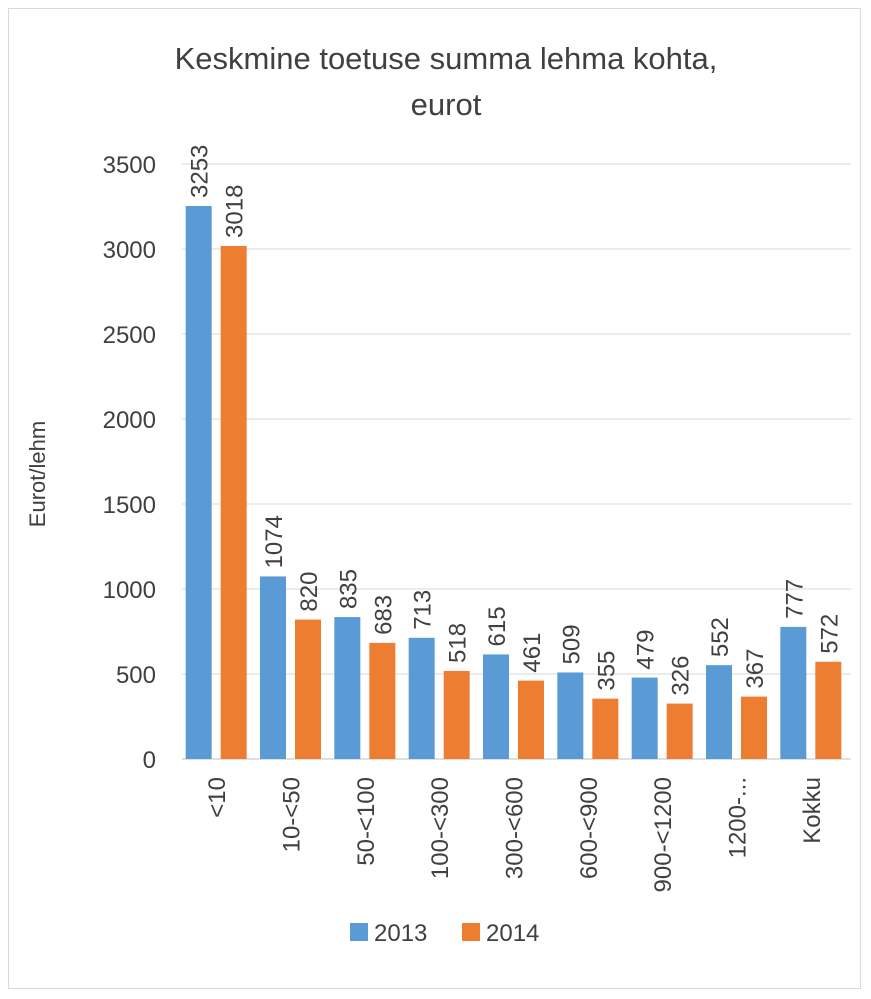  Describe the element at coordinates (571, 644) in the screenshot. I see `data-label-2013-5: 509` at that location.